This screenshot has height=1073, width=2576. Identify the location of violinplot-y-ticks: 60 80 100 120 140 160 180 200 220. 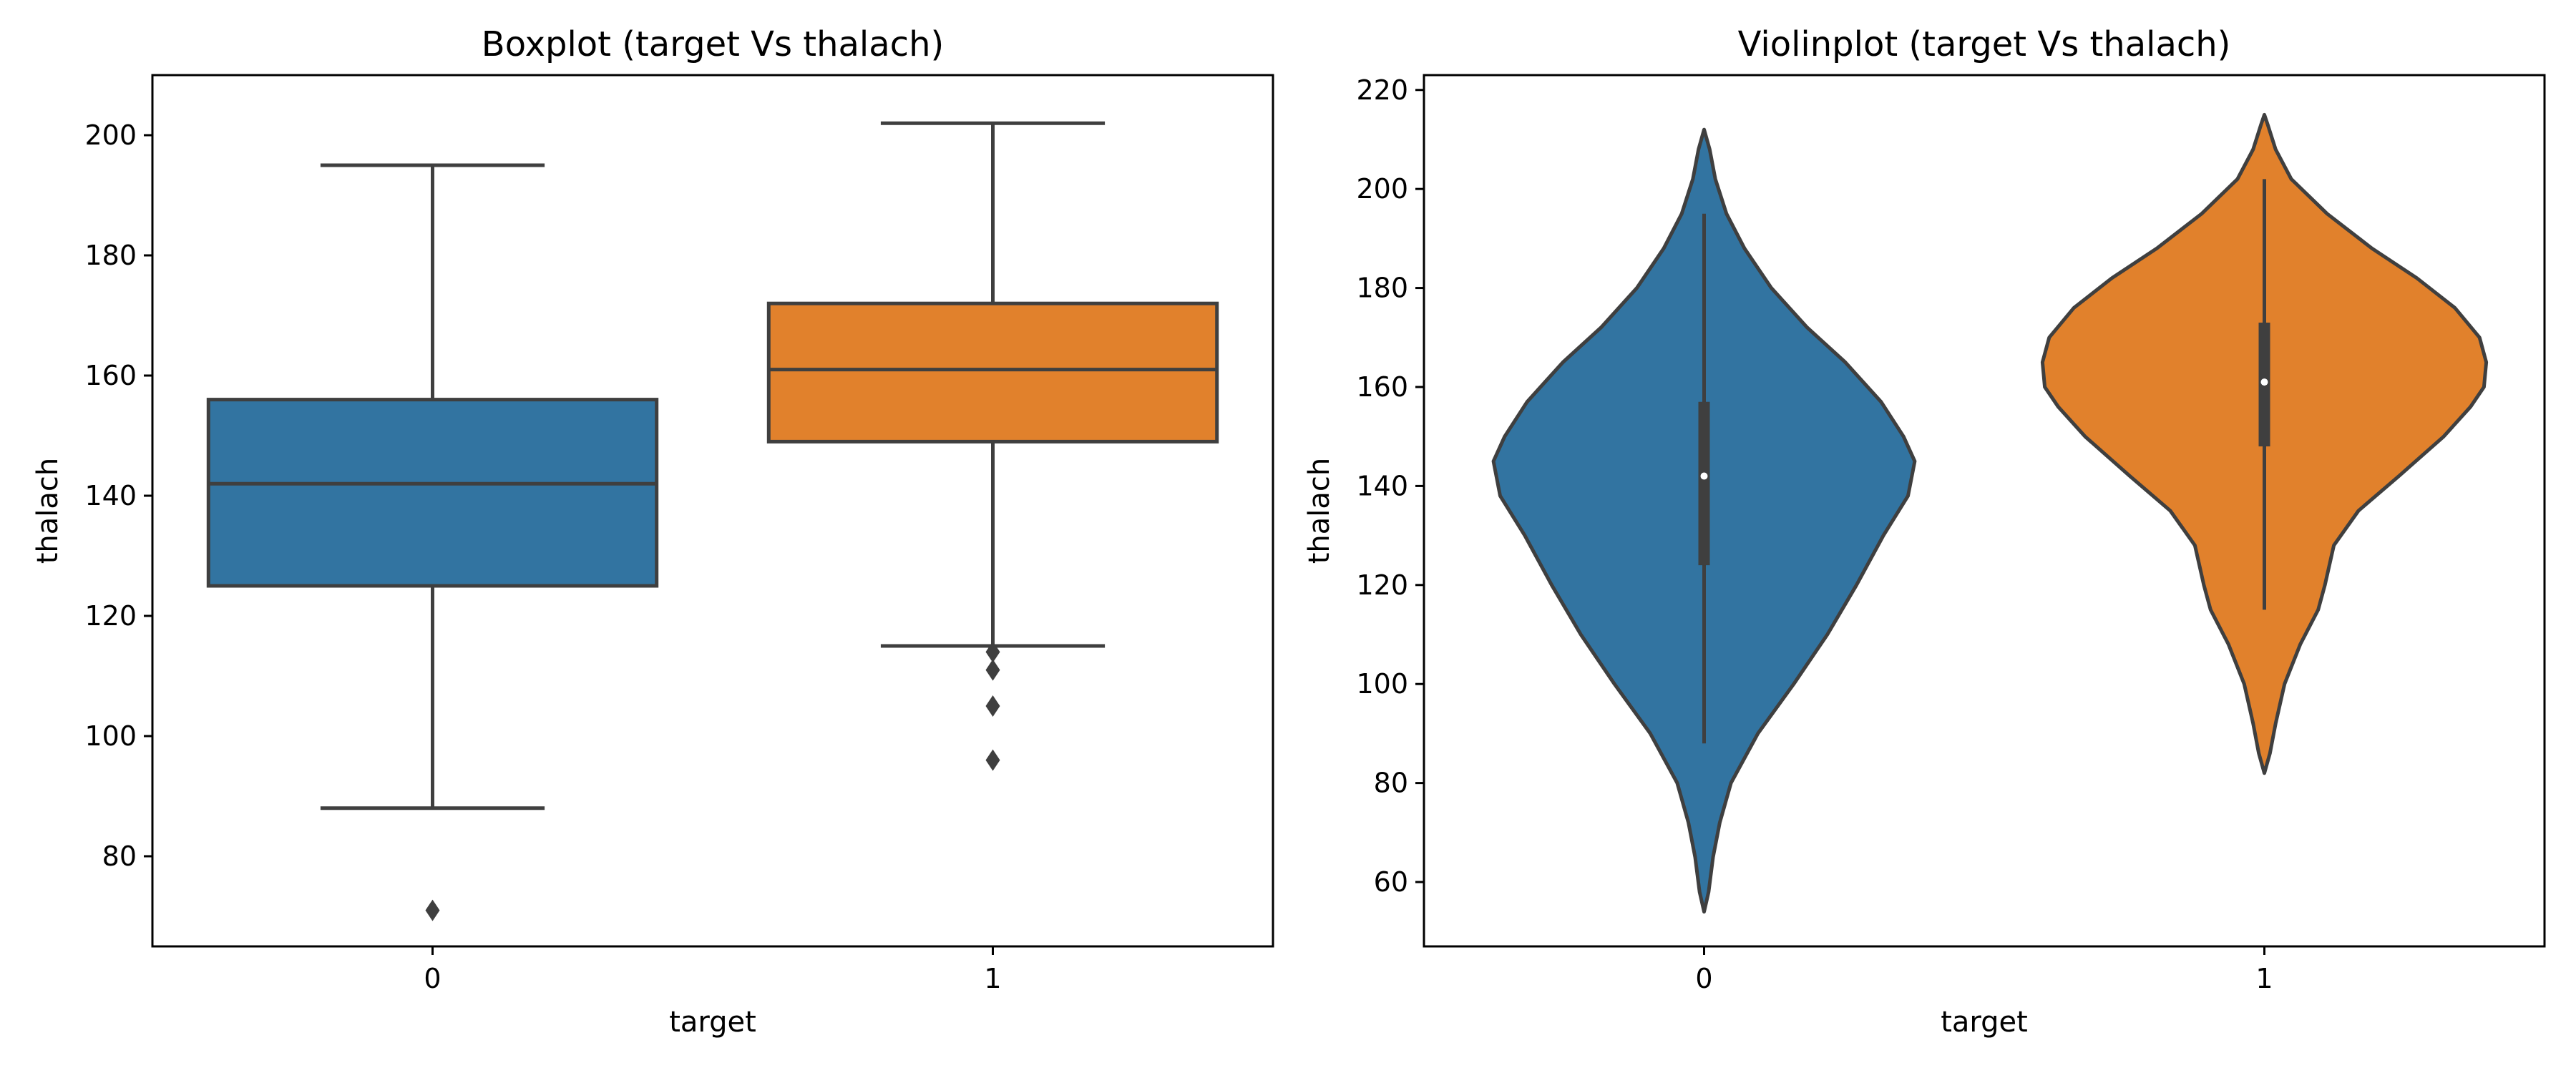
(1390, 486).